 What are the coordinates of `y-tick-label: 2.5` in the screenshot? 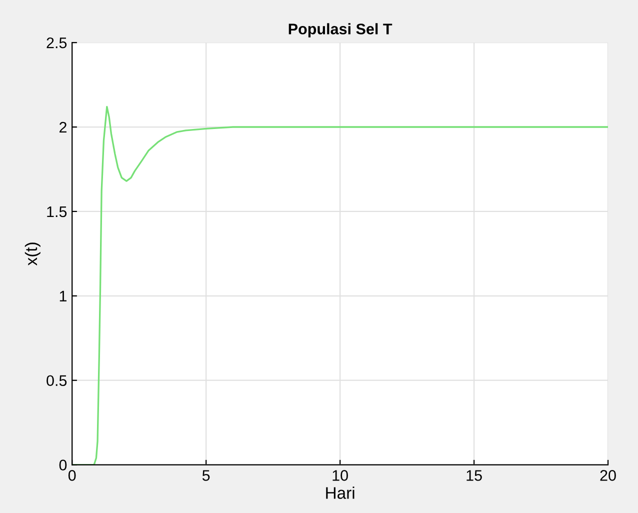 It's located at (56, 42).